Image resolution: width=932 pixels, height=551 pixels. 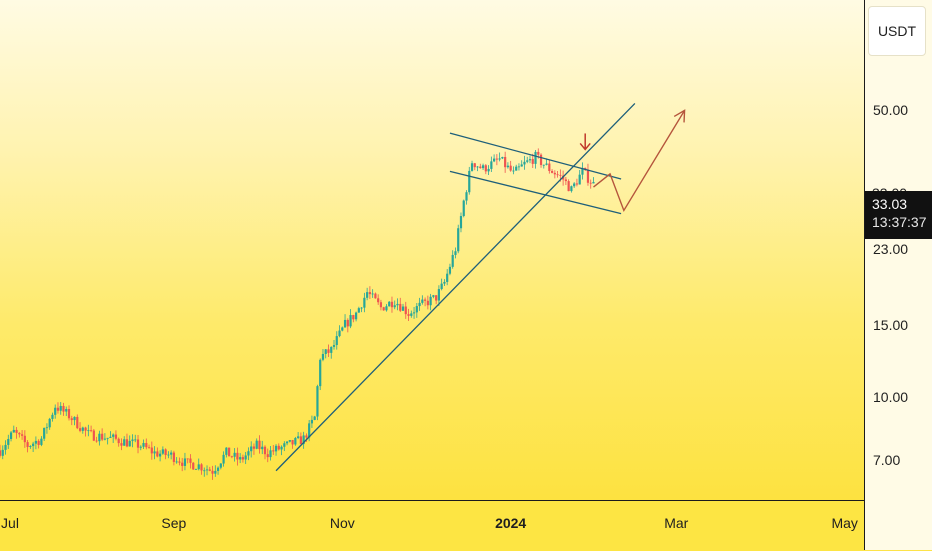 What do you see at coordinates (174, 523) in the screenshot?
I see `time-tick: Sep` at bounding box center [174, 523].